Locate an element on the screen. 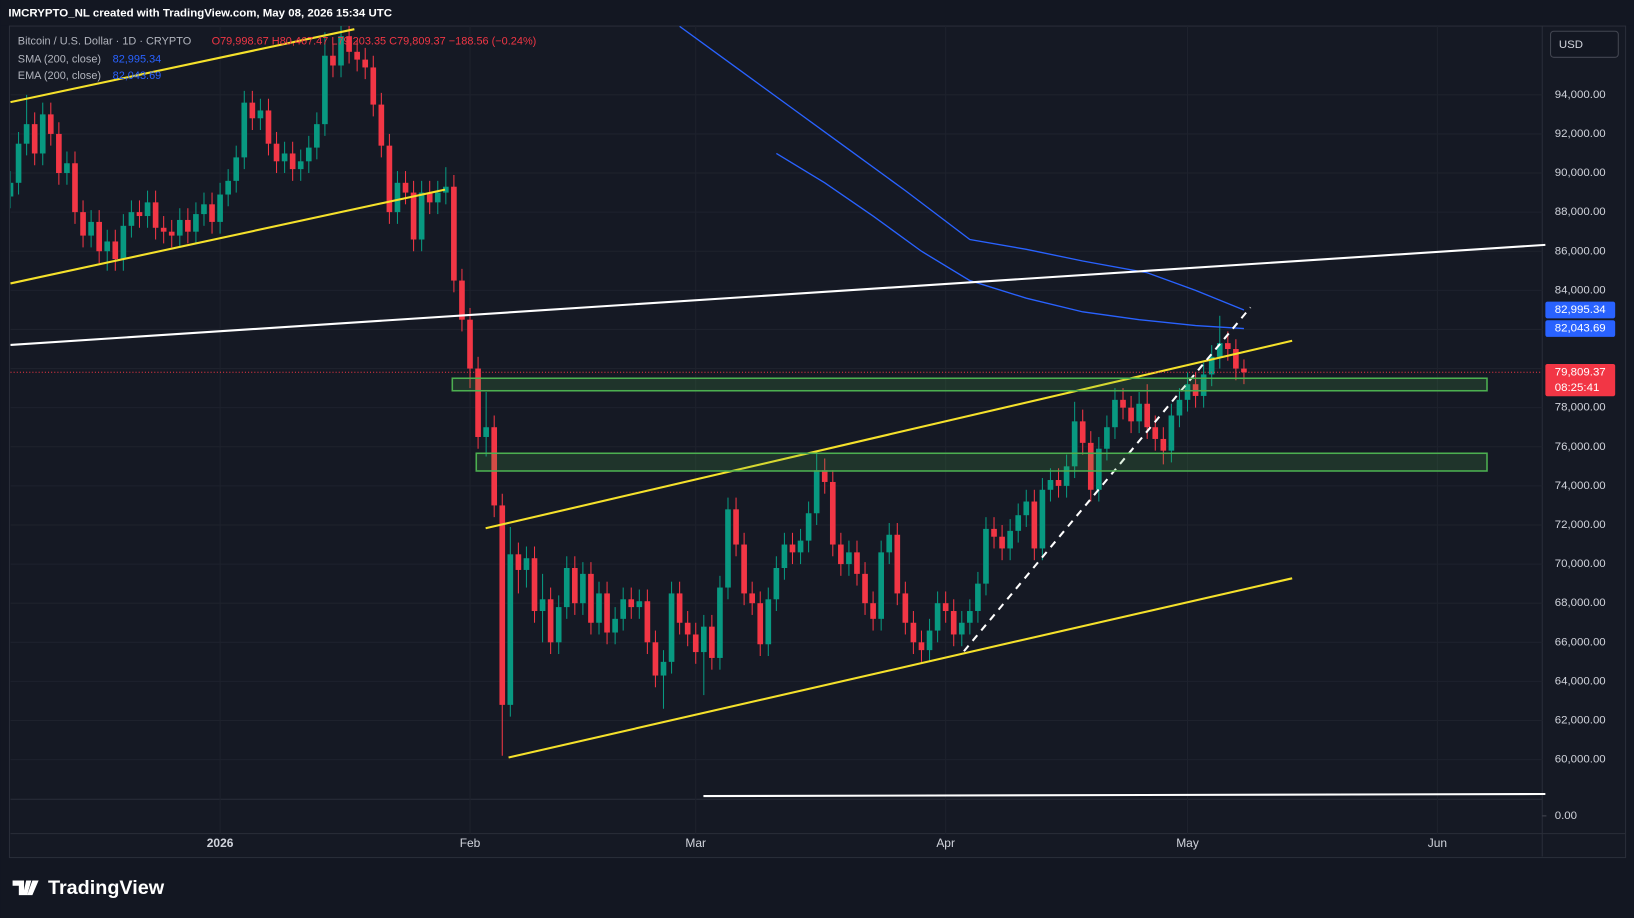 The width and height of the screenshot is (1634, 918). trendline is located at coordinates (900, 668).